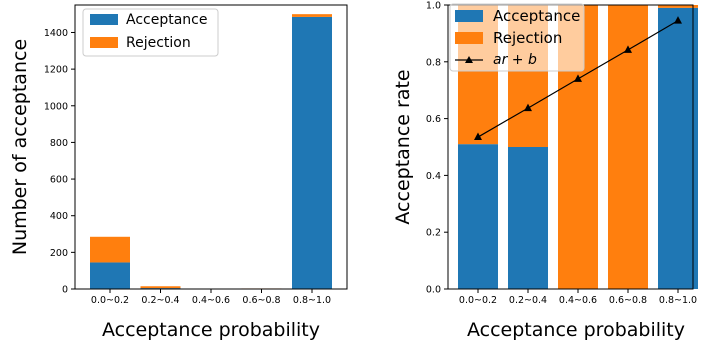 Image resolution: width=707 pixels, height=345 pixels. What do you see at coordinates (433, 233) in the screenshot?
I see `right-y-tick-label-1: 0.2` at bounding box center [433, 233].